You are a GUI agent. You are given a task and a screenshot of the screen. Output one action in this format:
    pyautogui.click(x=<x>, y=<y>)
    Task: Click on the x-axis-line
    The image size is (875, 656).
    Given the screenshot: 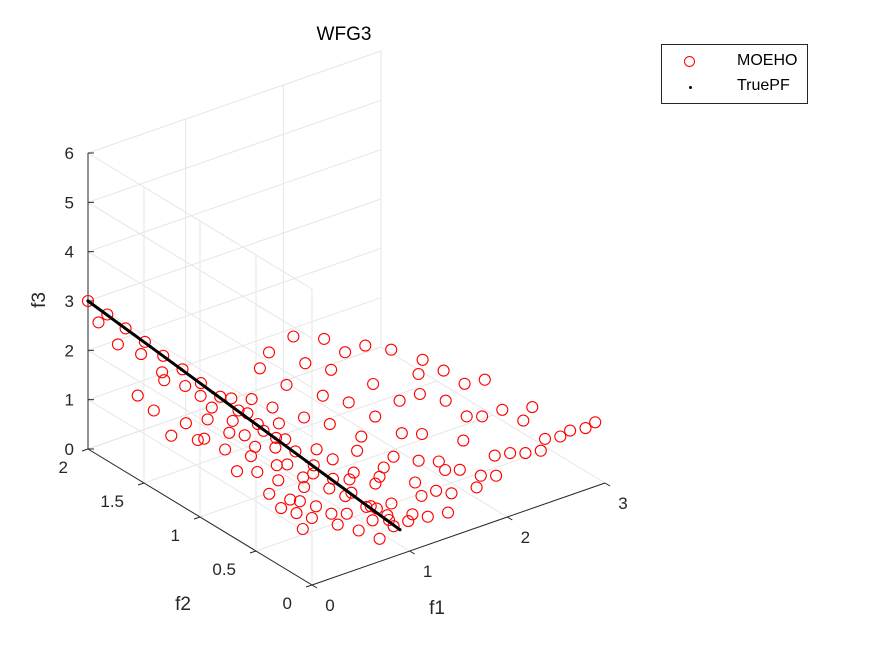 What is the action you would take?
    pyautogui.click(x=458, y=534)
    